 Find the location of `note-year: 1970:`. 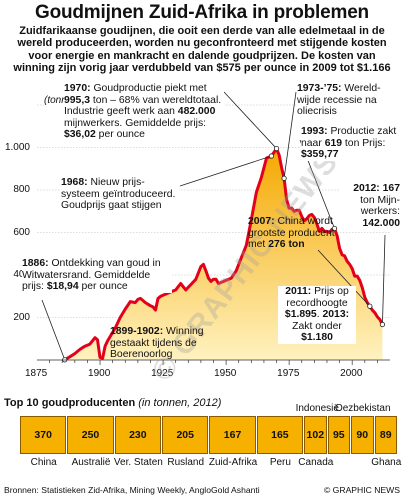

note-year: 1970: is located at coordinates (77, 88).